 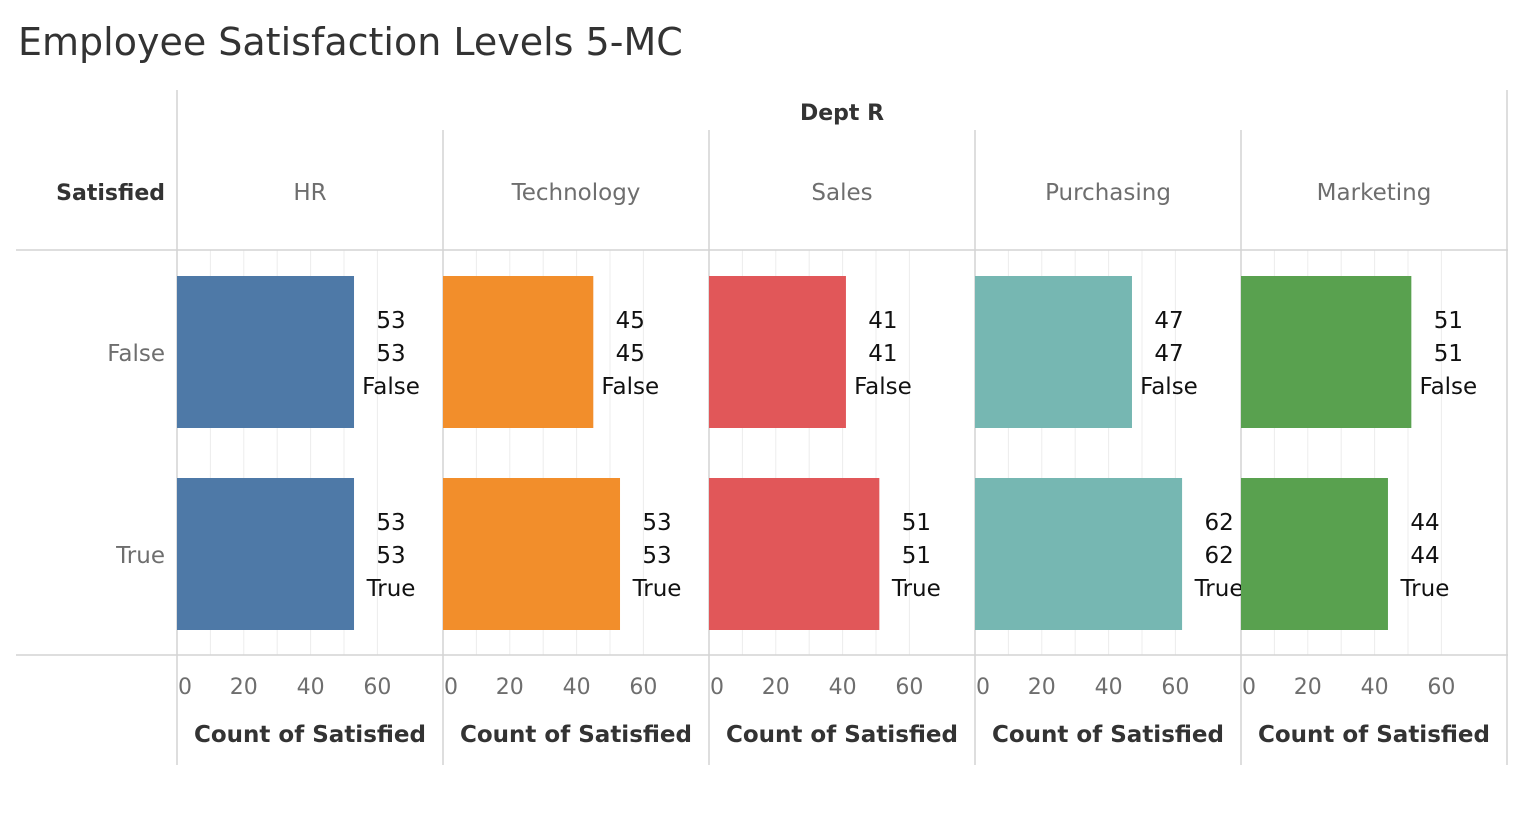 I want to click on bar-technology-false, so click(x=518, y=352).